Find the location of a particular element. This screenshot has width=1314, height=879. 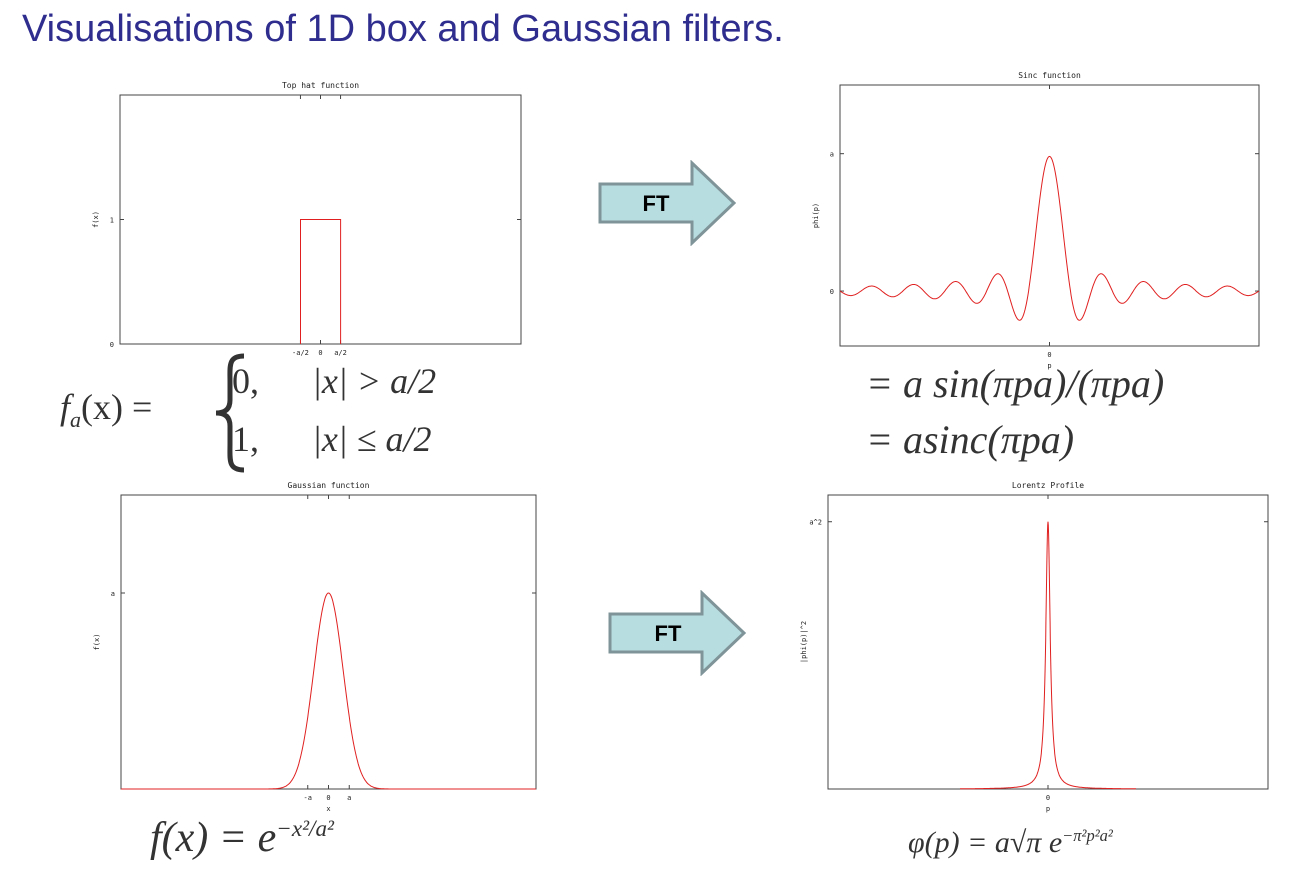

top-hat-xtick-label: 0 is located at coordinates (320, 353).